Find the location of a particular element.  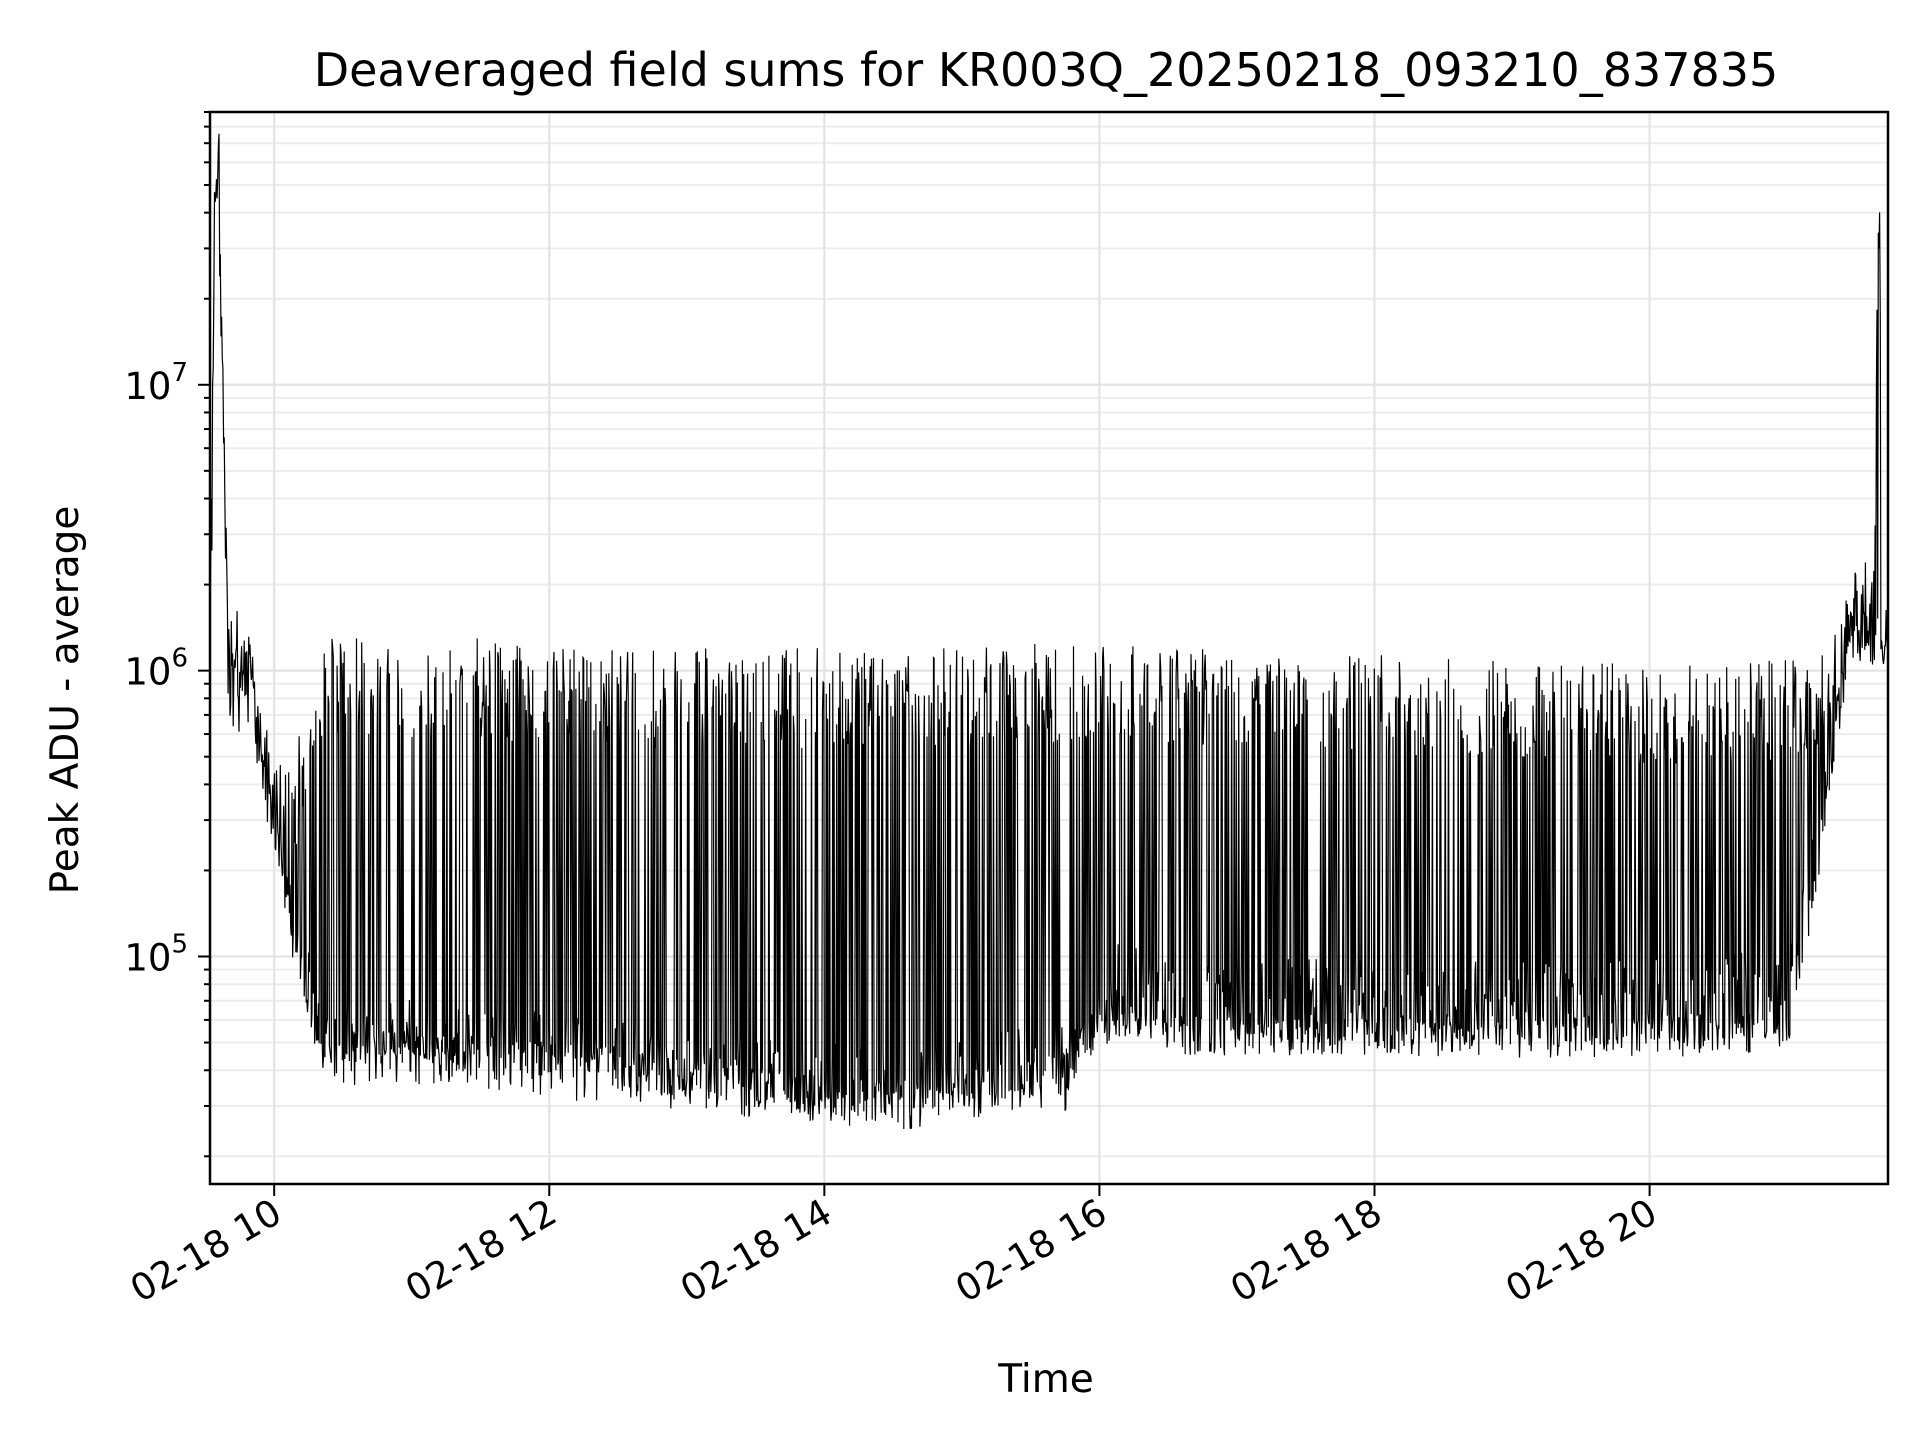

y-tick-label: 10⁵ is located at coordinates (156, 954).